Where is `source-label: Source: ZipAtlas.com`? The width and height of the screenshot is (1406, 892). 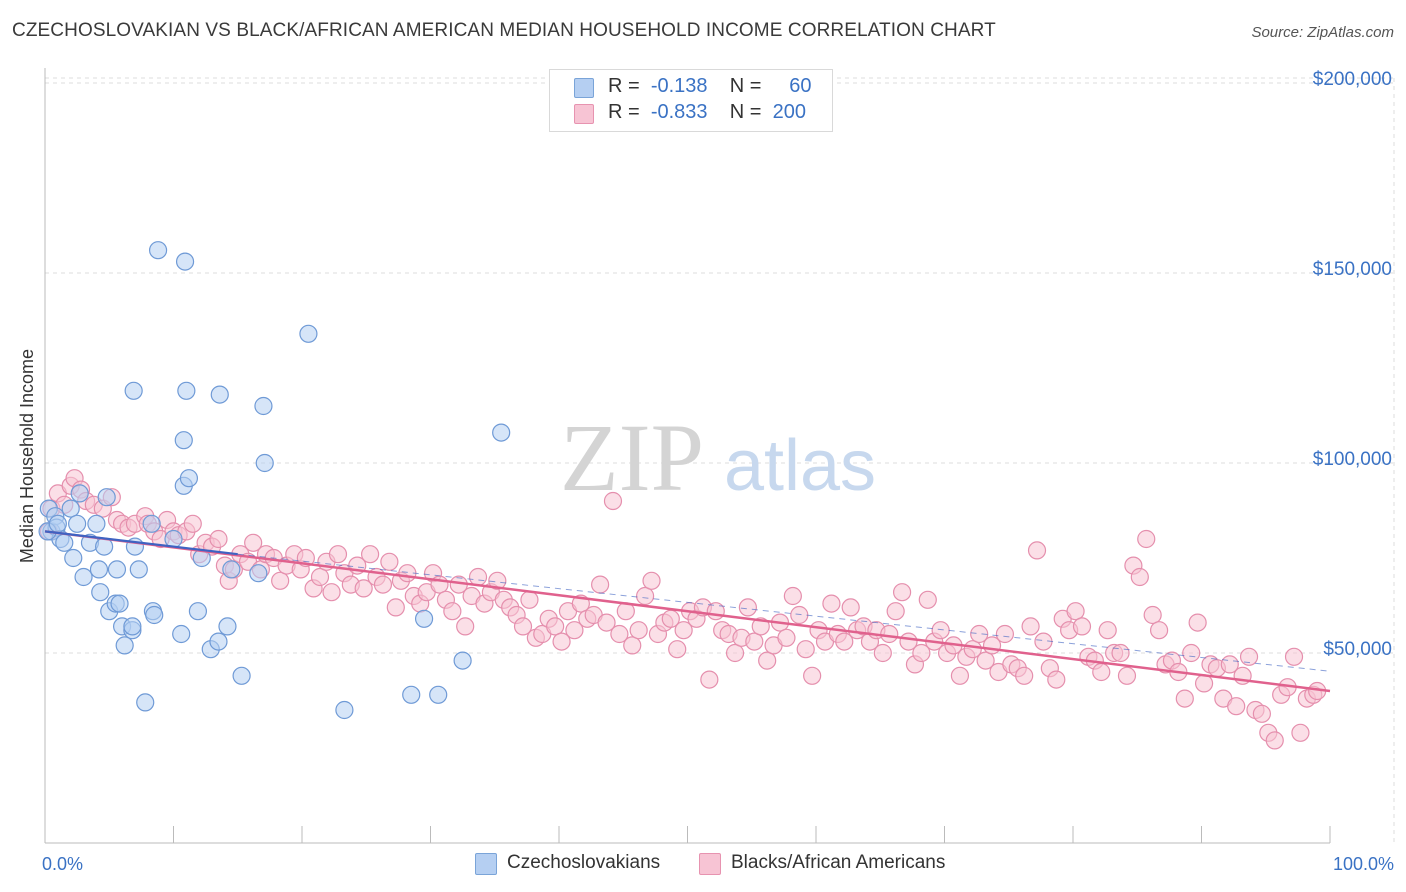
source-label: Source: ZipAtlas.com is located at coordinates (1322, 32).